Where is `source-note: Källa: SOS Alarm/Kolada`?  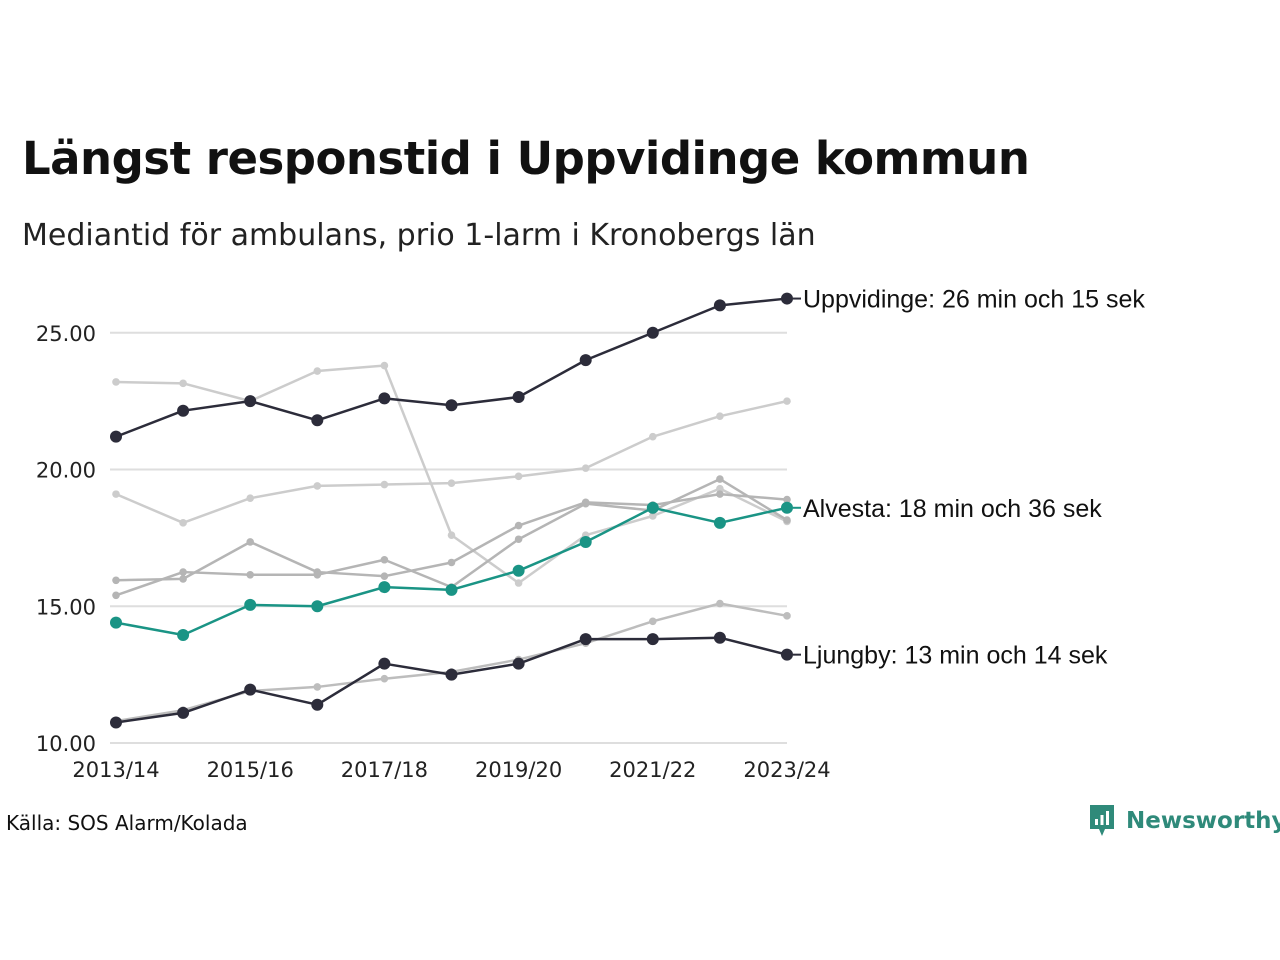 source-note: Källa: SOS Alarm/Kolada is located at coordinates (127, 823).